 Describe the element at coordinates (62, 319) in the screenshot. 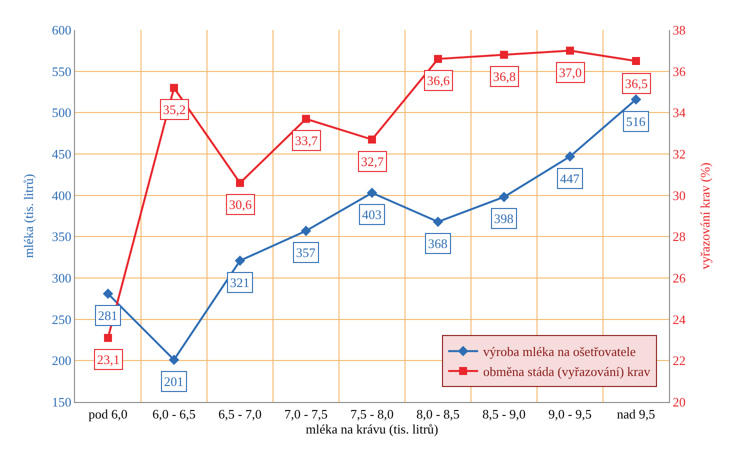

I see `y-tick-label: 250` at that location.